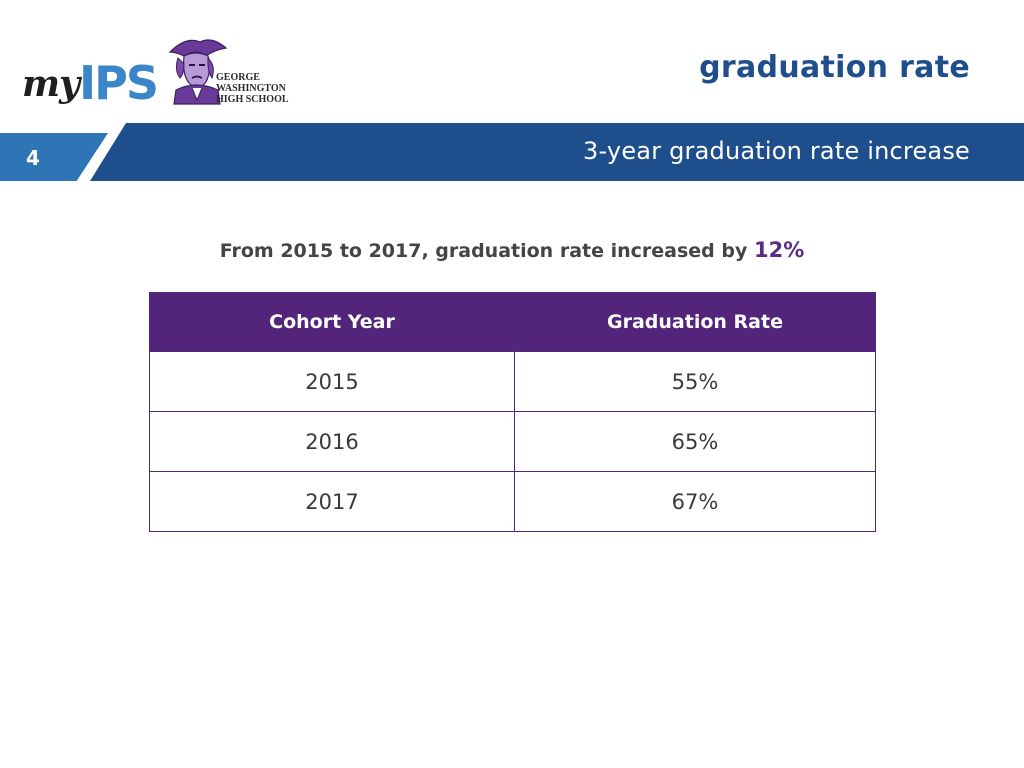 The image size is (1024, 768). What do you see at coordinates (776, 151) in the screenshot?
I see `banner-subtitle: 3-year graduation rate increase` at bounding box center [776, 151].